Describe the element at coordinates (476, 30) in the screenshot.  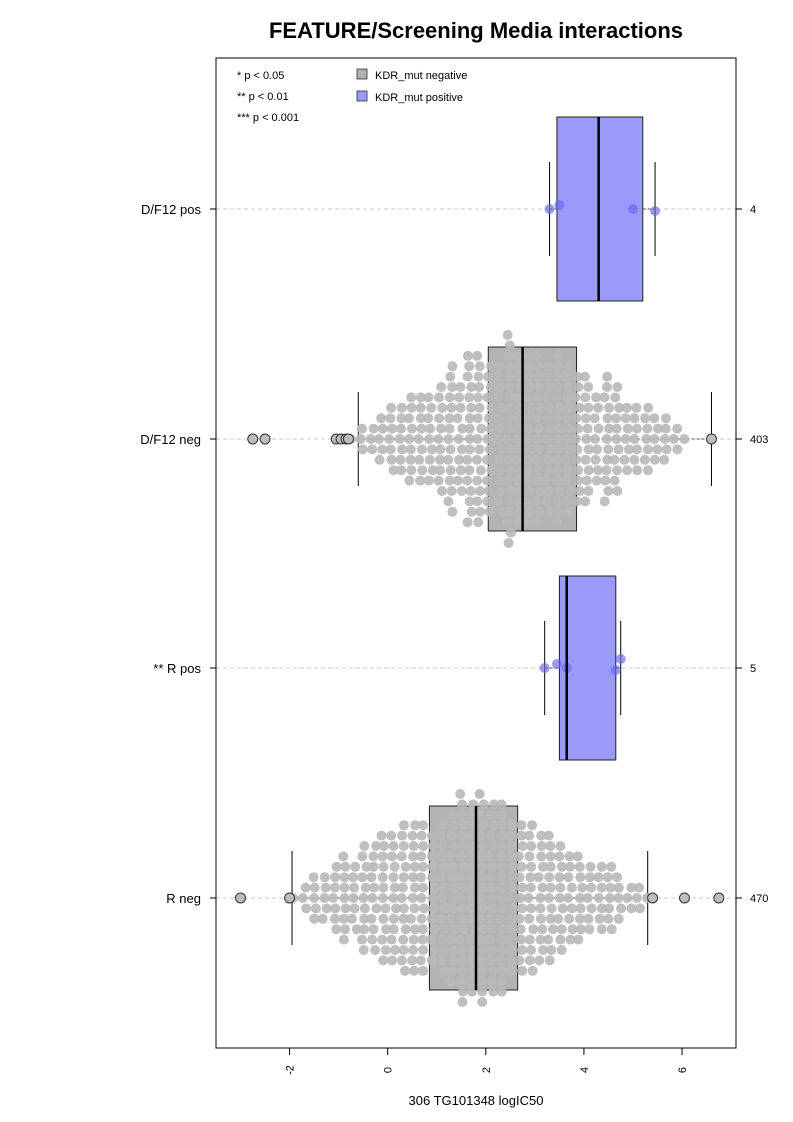
I see `chart-title: FEATURE/Screening Media interactions` at that location.